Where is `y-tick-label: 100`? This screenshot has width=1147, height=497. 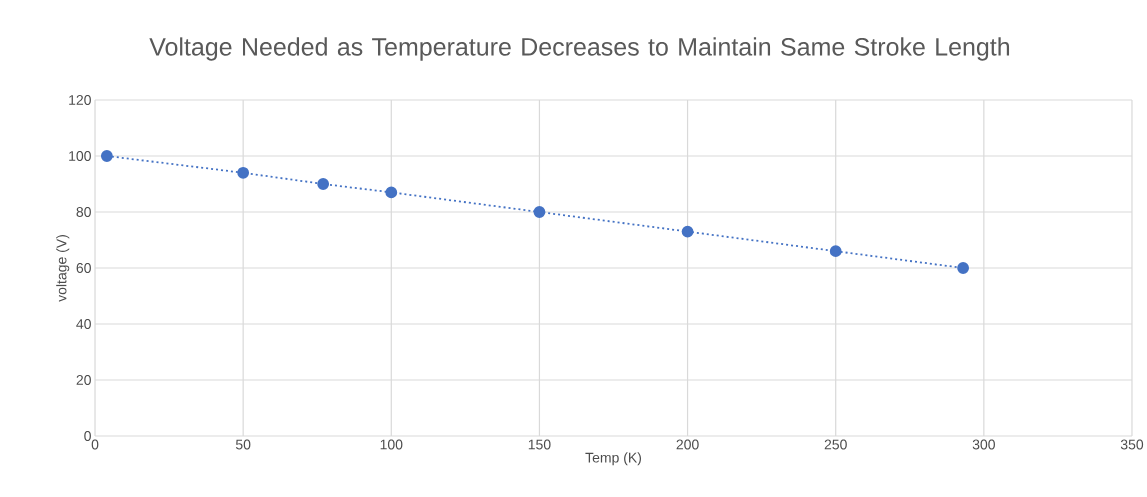 y-tick-label: 100 is located at coordinates (80, 156).